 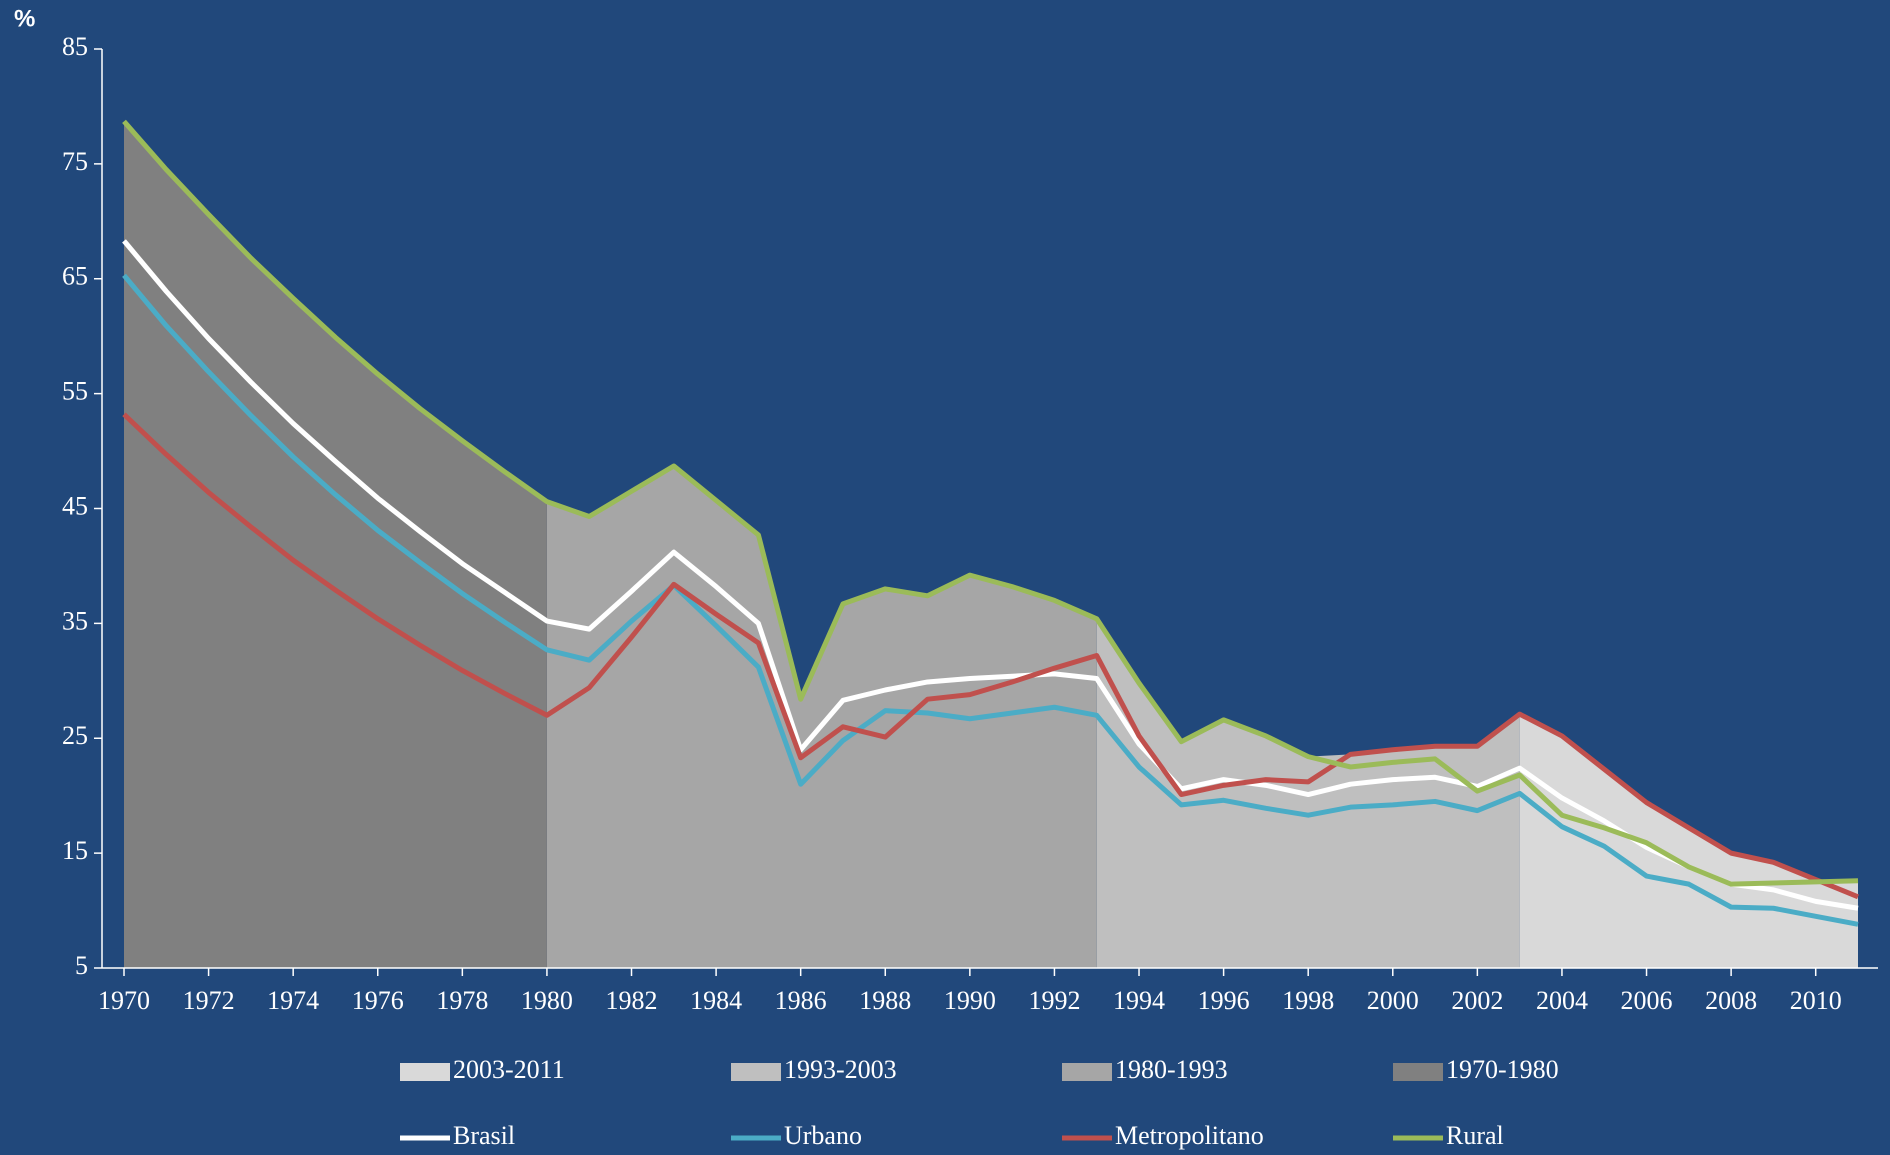 I want to click on x-tick-label: 2000, so click(x=1393, y=1000).